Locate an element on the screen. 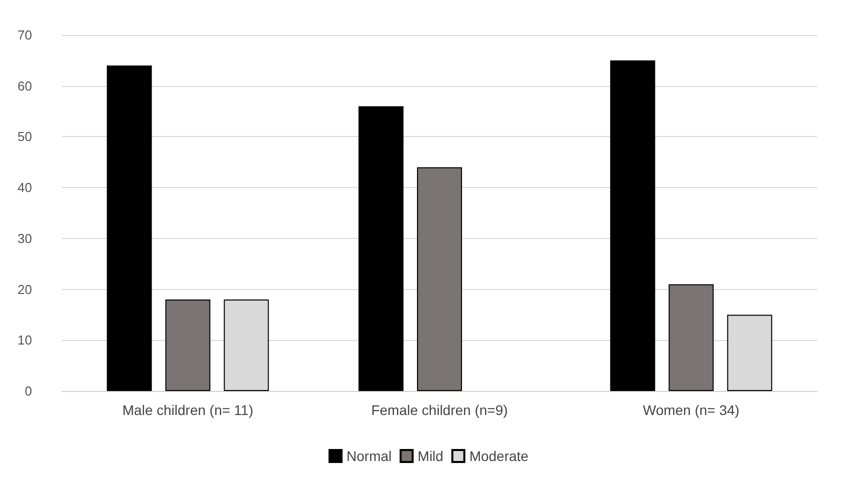 The image size is (857, 486). legend-label: Moderate is located at coordinates (499, 456).